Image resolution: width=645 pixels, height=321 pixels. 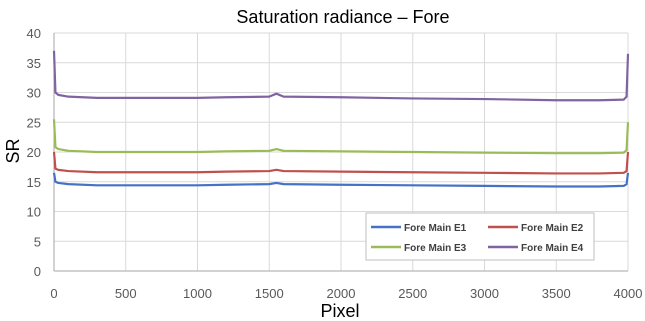 What do you see at coordinates (341, 180) in the screenshot?
I see `series-line-e1` at bounding box center [341, 180].